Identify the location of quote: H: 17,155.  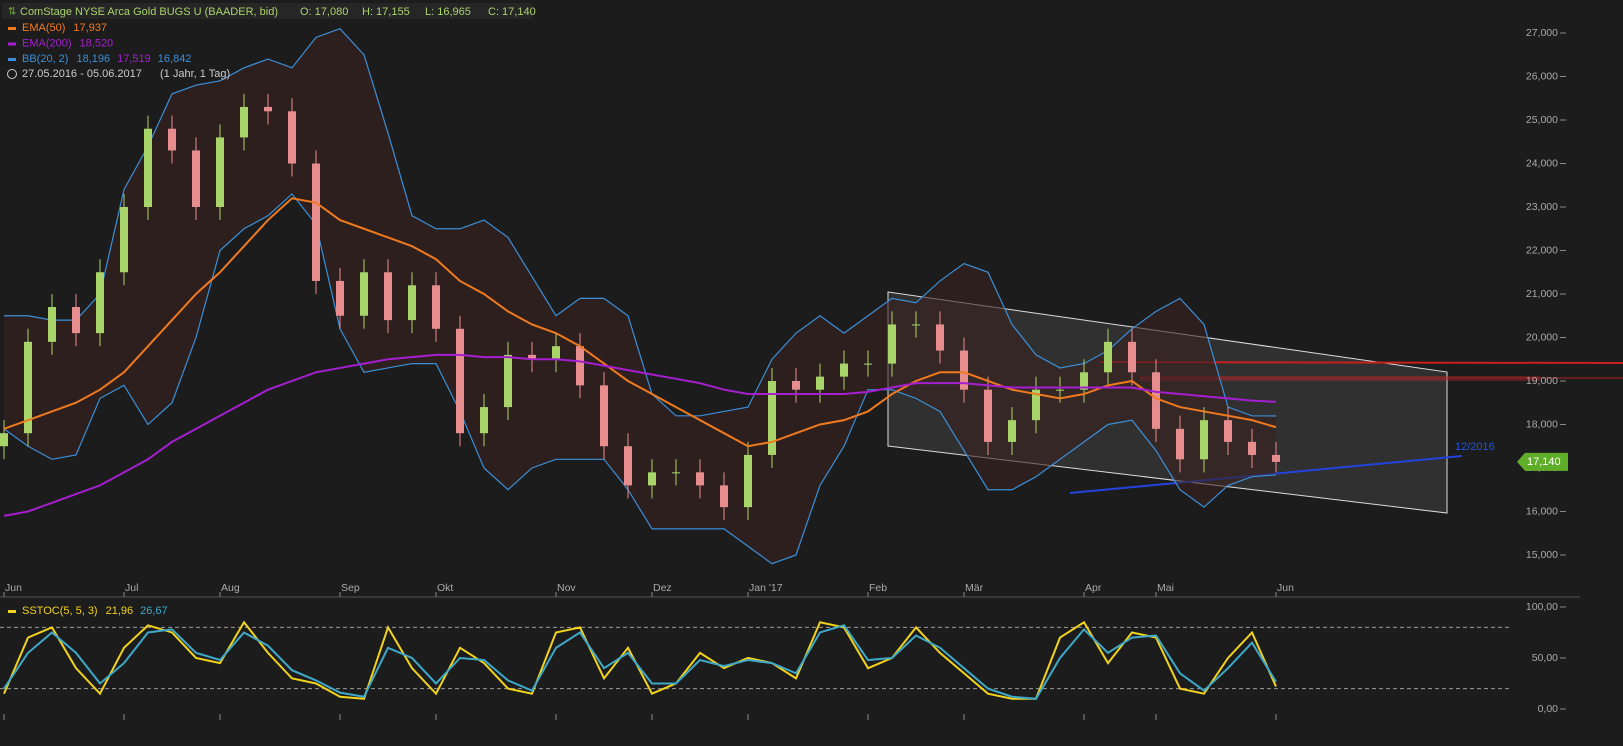
(386, 12).